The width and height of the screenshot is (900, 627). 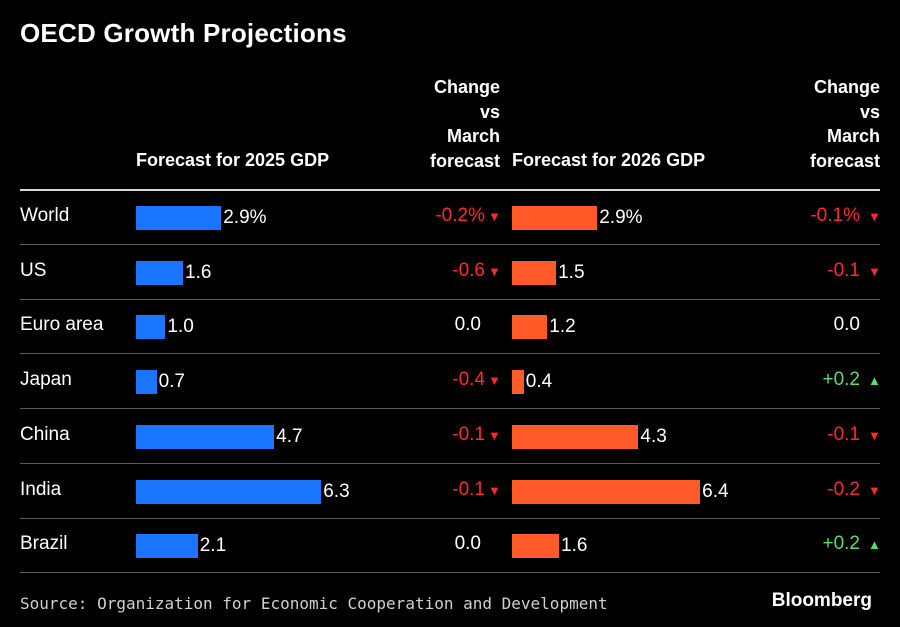 I want to click on header-change-2025: Change vs March forecast, so click(x=465, y=124).